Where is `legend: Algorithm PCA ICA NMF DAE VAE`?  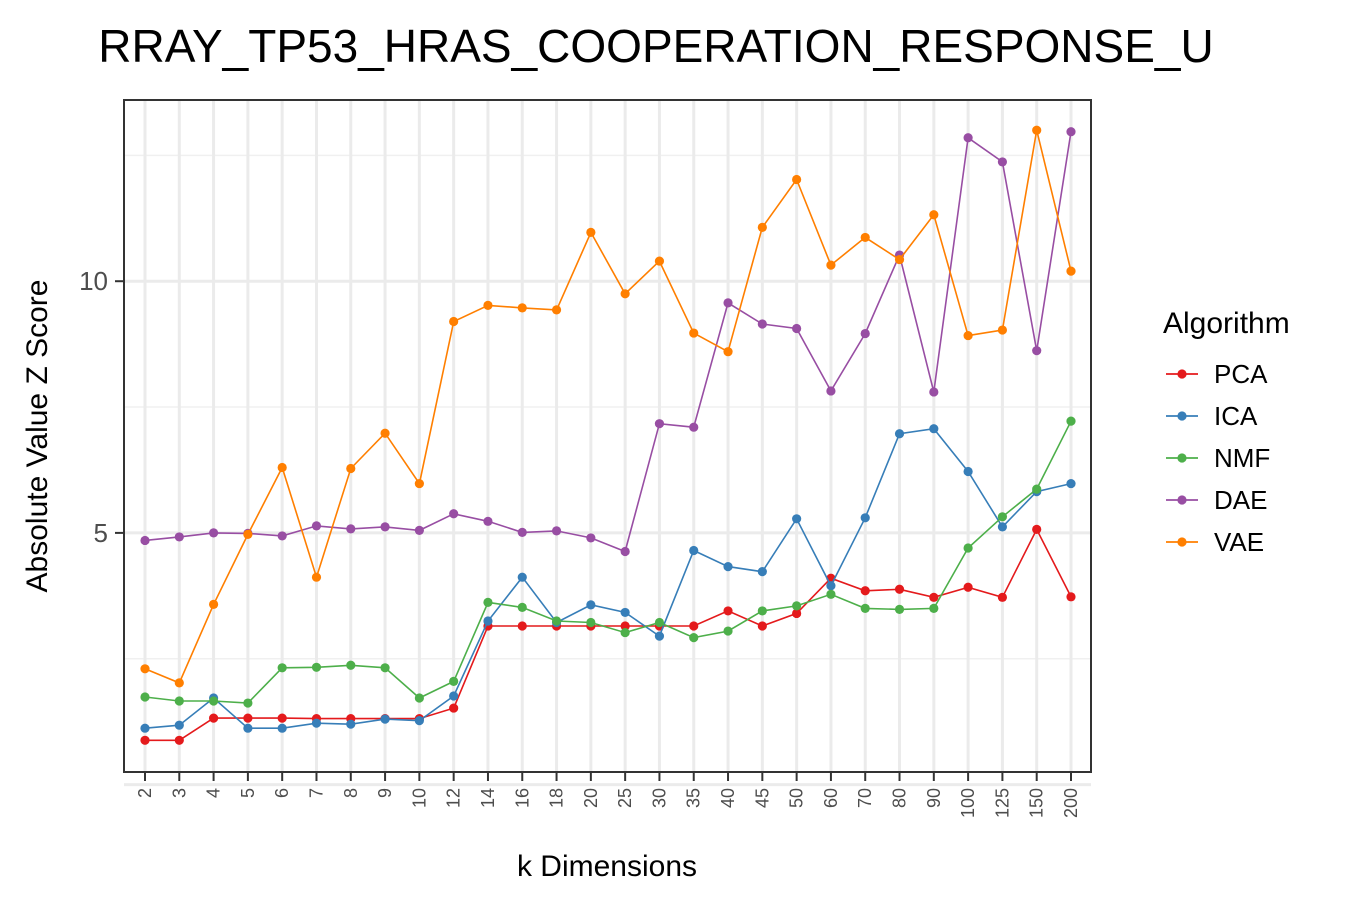
legend: Algorithm PCA ICA NMF DAE VAE is located at coordinates (1226, 432).